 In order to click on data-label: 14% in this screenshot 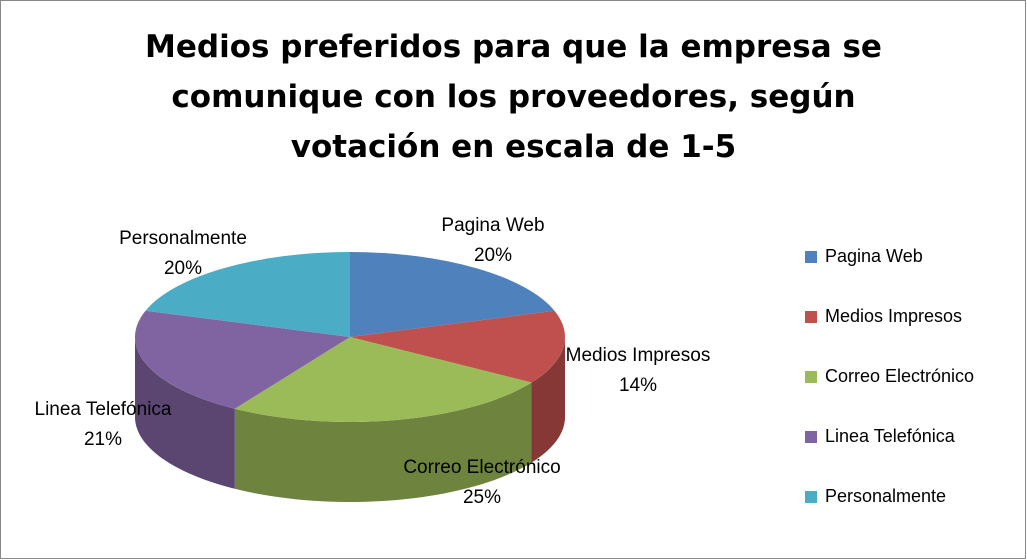, I will do `click(638, 385)`.